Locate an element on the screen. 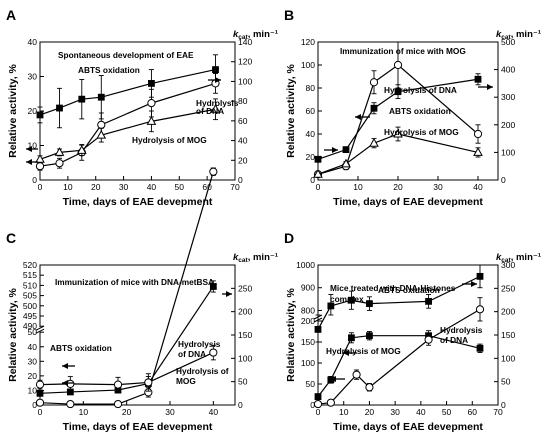 This screenshot has height=444, width=550. x-tick-label: 60 is located at coordinates (207, 187).